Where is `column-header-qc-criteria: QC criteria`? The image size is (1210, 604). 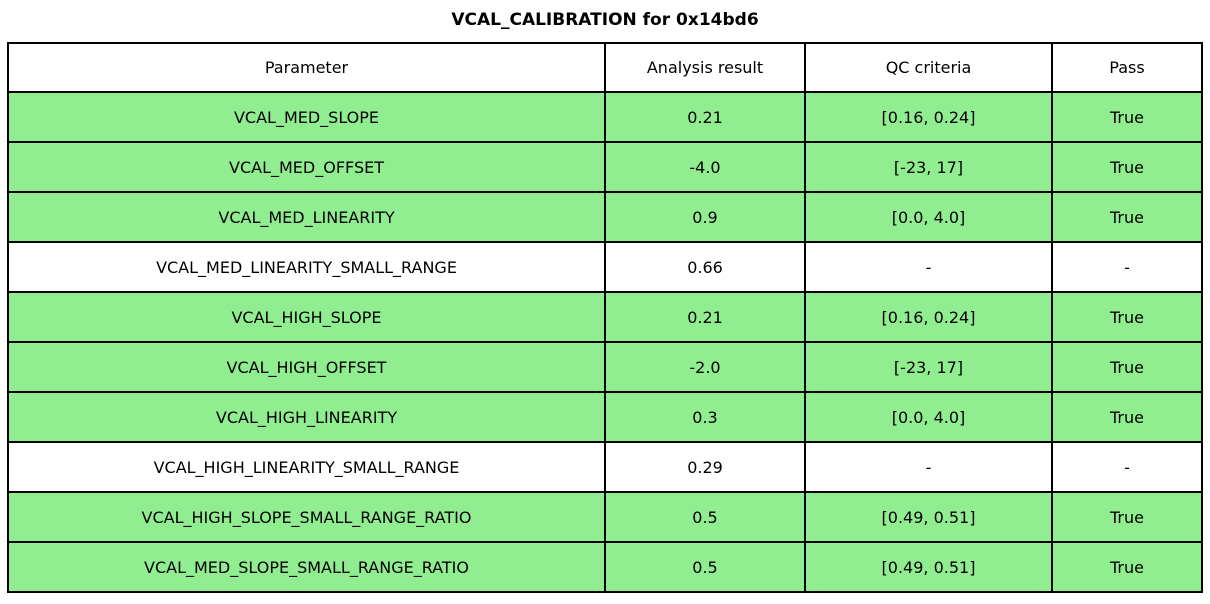
column-header-qc-criteria: QC criteria is located at coordinates (928, 67).